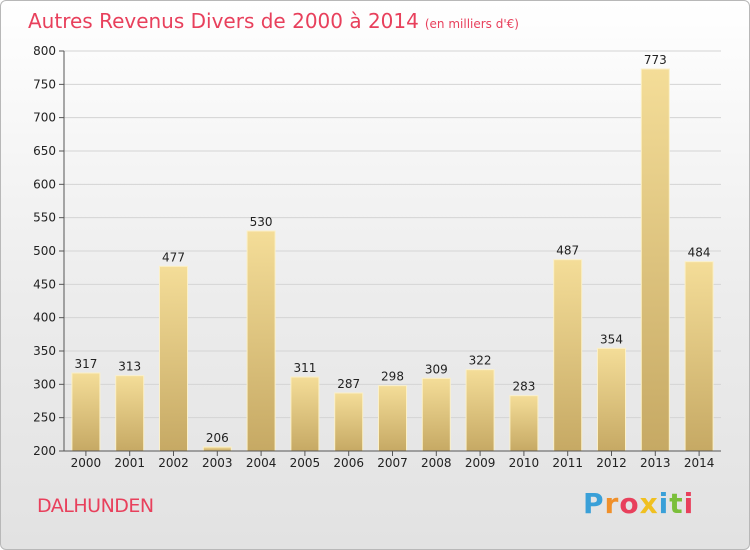 This screenshot has width=750, height=550. Describe the element at coordinates (44, 318) in the screenshot. I see `y-tick-label: 400` at that location.